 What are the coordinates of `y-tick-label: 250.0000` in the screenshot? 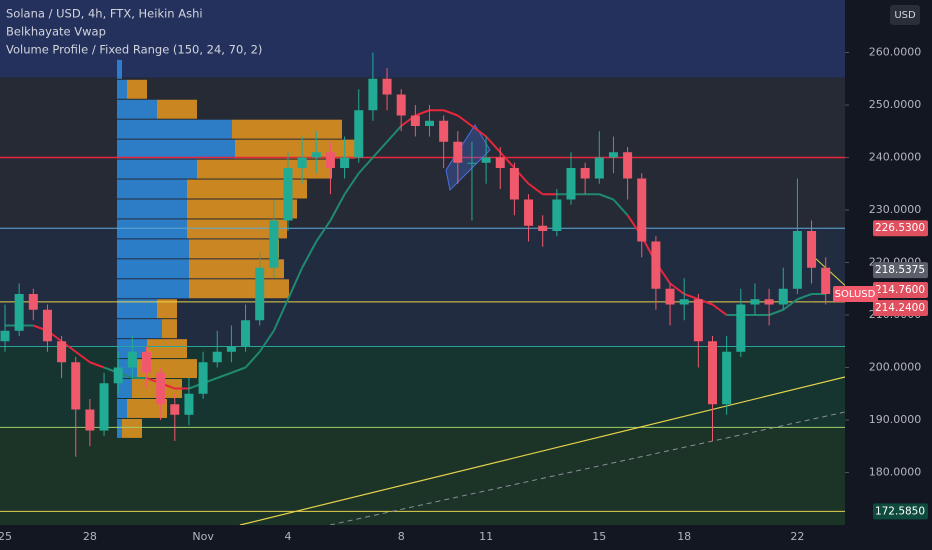 It's located at (895, 104).